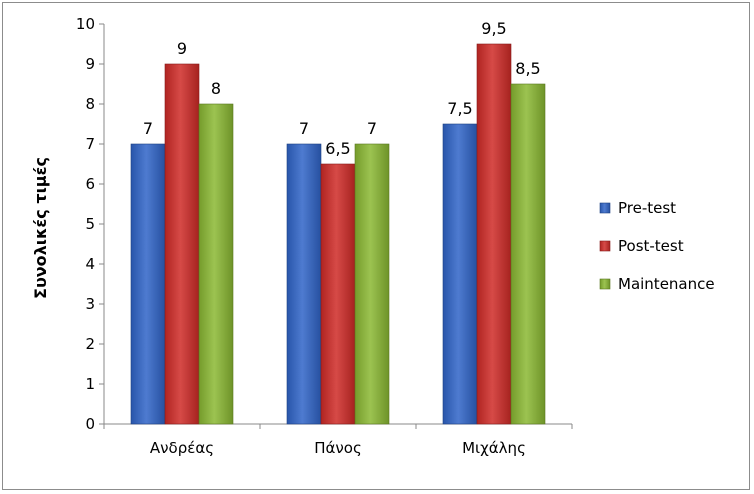 This screenshot has height=494, width=754. What do you see at coordinates (90, 64) in the screenshot?
I see `y-tick-label: 9` at bounding box center [90, 64].